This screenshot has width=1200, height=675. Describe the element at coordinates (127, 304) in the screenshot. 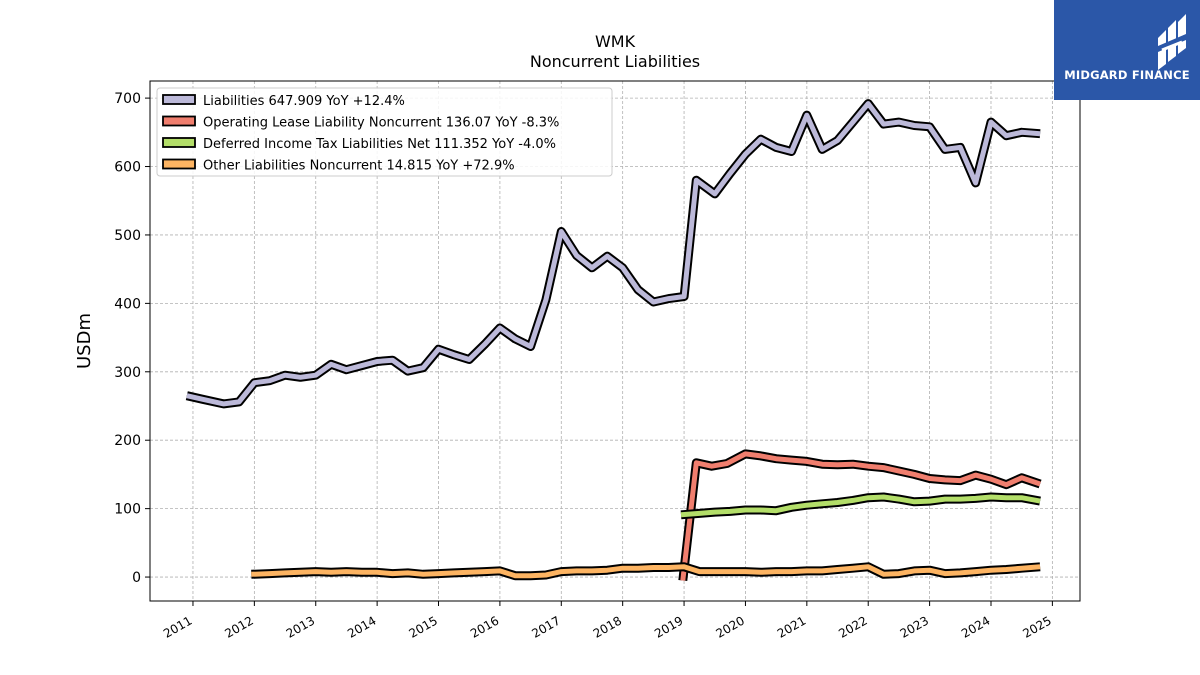

I see `y-tick-label: 400` at that location.